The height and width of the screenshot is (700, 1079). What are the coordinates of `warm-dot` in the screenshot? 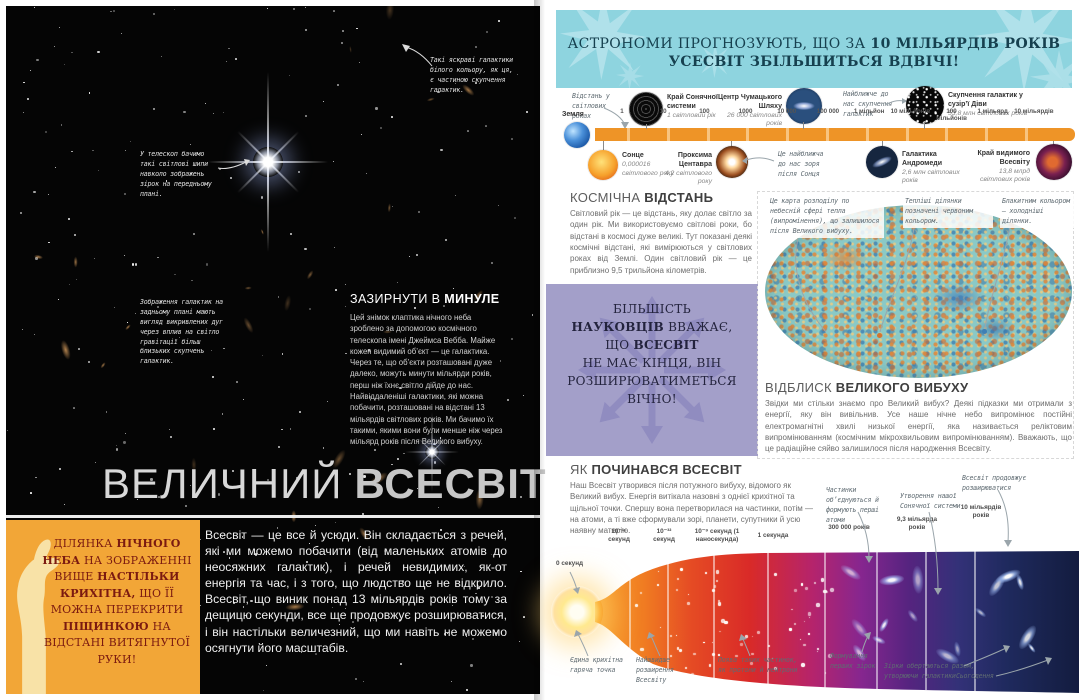 It's located at (879, 335).